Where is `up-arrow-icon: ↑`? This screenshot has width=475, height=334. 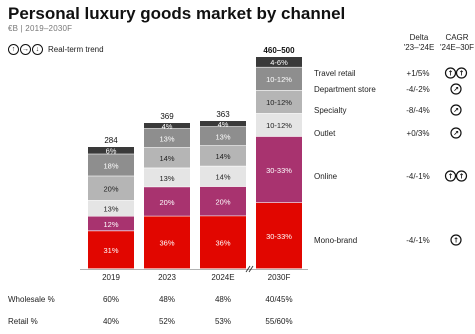
up-arrow-icon: ↑ is located at coordinates (13, 49).